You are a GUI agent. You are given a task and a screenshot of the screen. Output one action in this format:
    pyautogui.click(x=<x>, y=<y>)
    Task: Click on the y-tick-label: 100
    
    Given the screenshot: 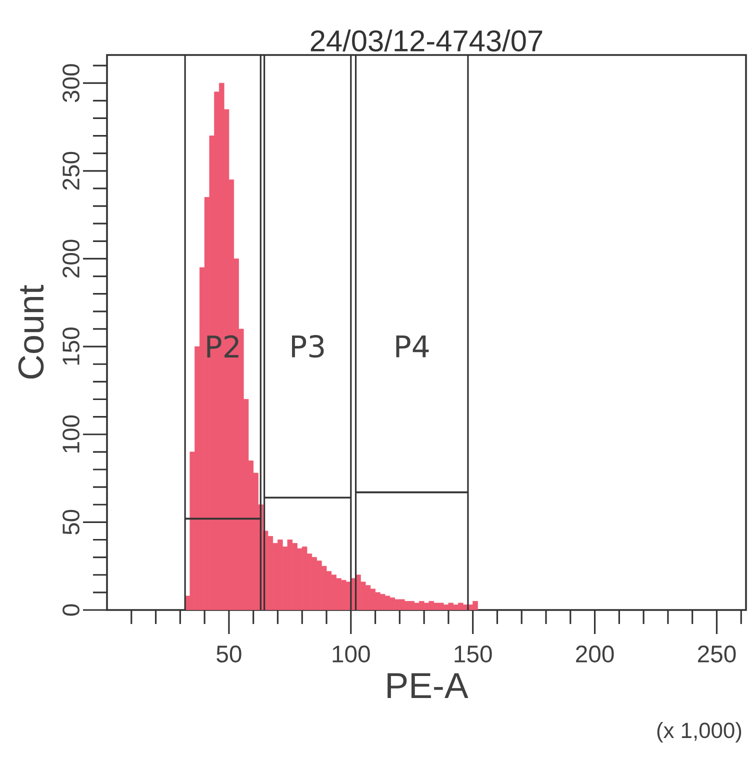 What is the action you would take?
    pyautogui.click(x=71, y=433)
    